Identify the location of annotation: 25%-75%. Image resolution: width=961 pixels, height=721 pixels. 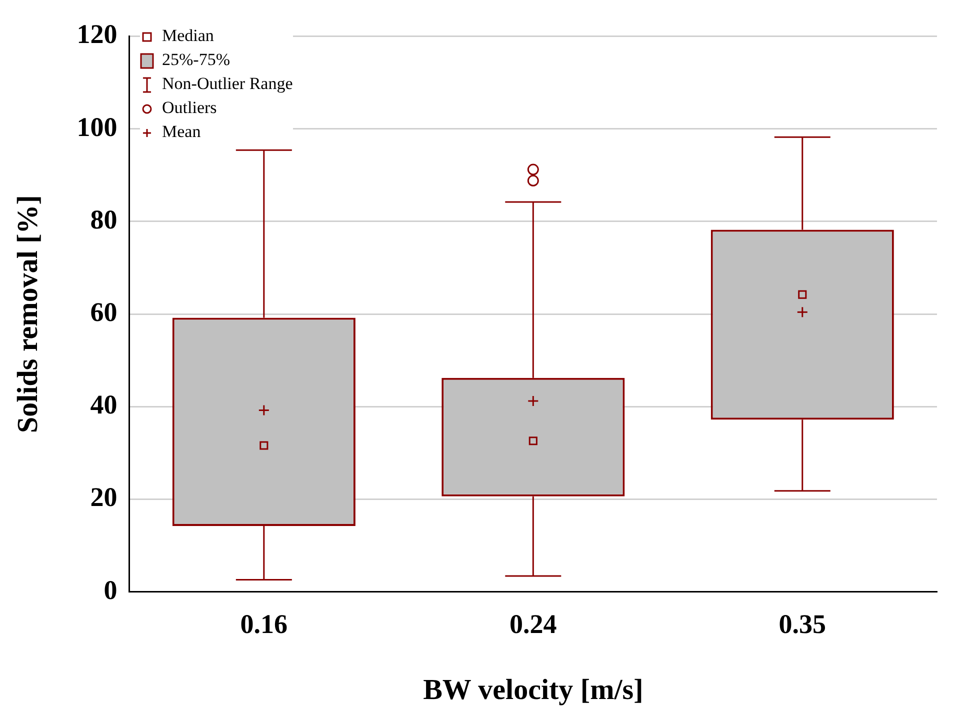
(196, 59).